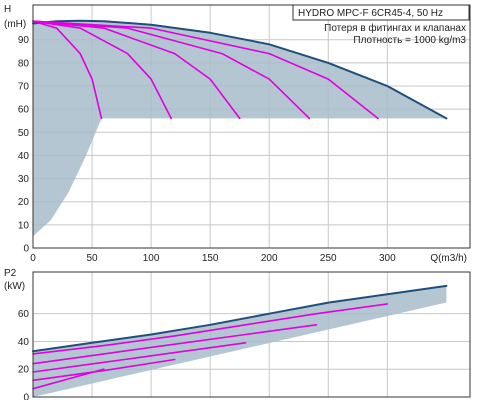  I want to click on x-tick-label: 100, so click(151, 258).